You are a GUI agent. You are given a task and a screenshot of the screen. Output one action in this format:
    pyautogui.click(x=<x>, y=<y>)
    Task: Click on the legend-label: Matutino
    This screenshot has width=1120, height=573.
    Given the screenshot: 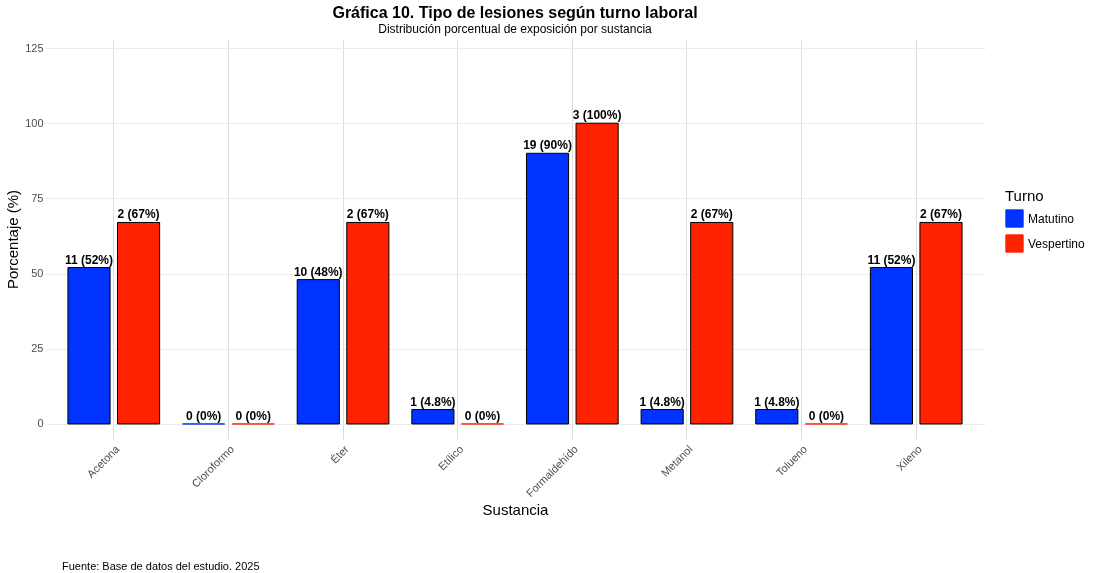 What is the action you would take?
    pyautogui.click(x=1051, y=218)
    